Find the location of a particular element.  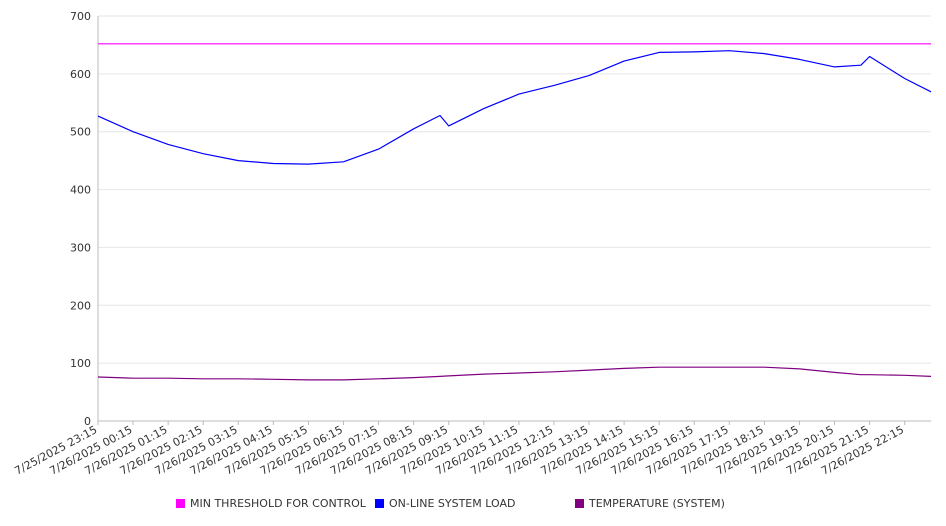

legend-swatch-threshold is located at coordinates (180, 503).